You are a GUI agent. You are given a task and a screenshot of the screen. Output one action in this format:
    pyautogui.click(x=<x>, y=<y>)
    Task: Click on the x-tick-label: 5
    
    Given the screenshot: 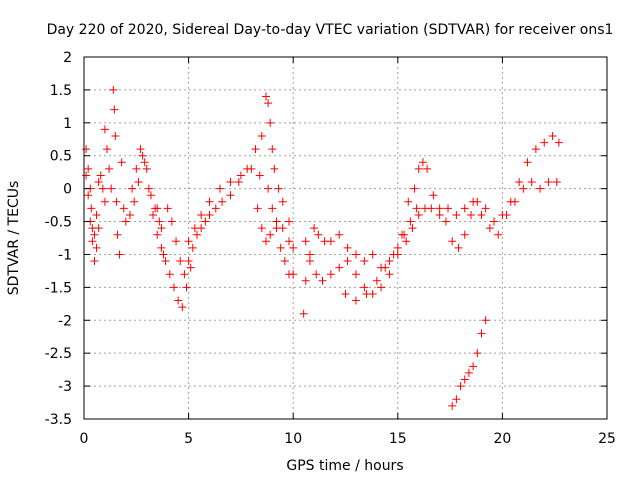 What is the action you would take?
    pyautogui.click(x=188, y=439)
    